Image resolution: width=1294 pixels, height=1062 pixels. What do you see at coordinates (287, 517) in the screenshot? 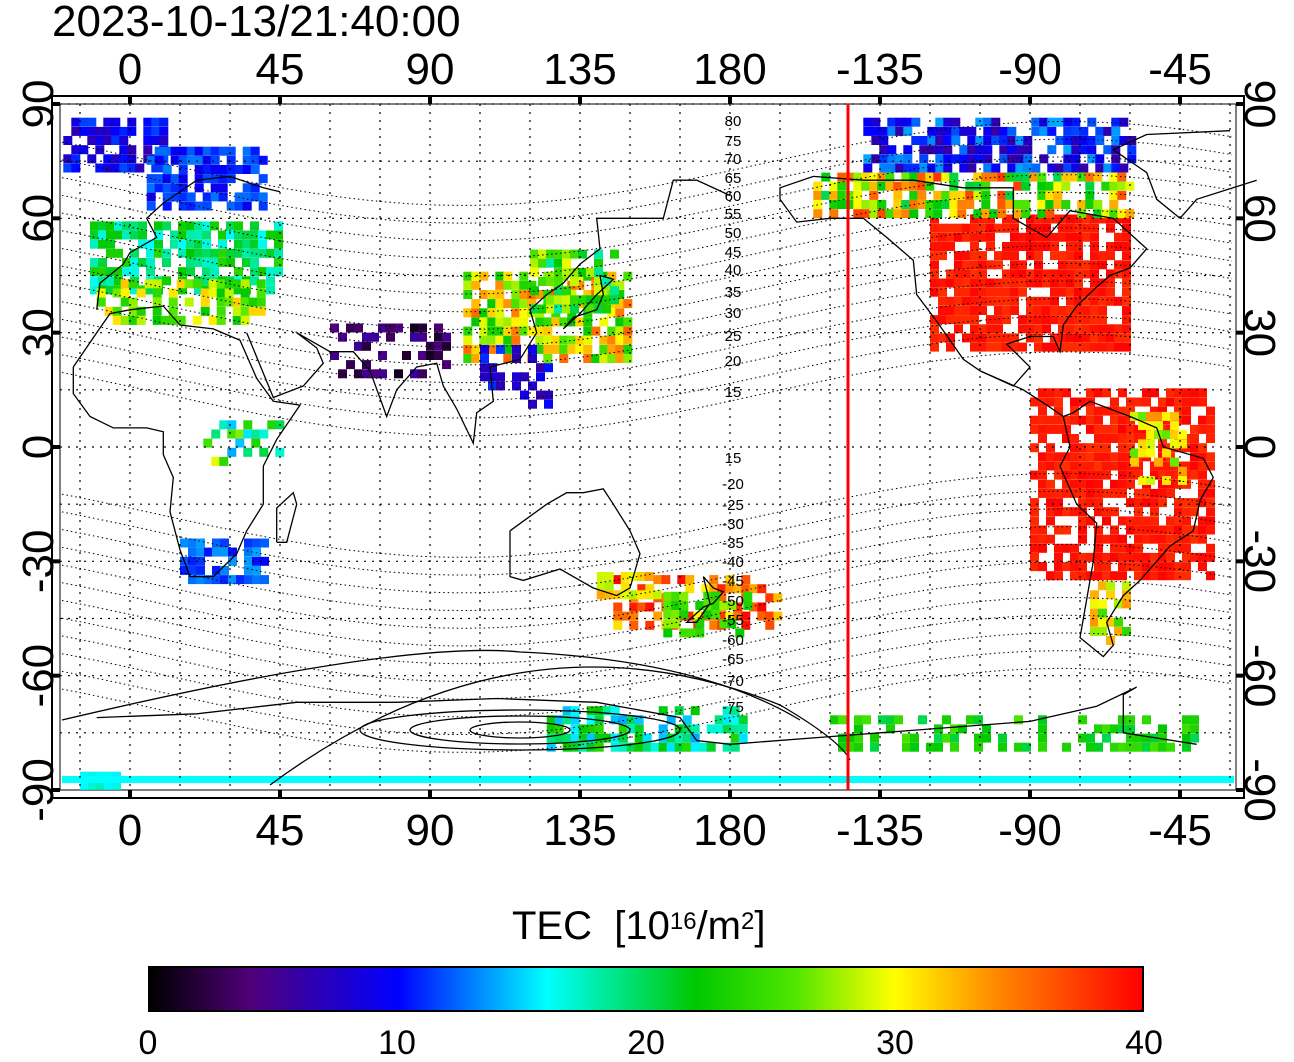
I see `coastline` at bounding box center [287, 517].